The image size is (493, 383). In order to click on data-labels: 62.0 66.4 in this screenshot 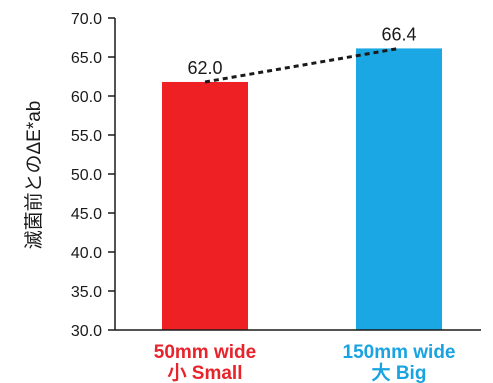, I will do `click(301, 51)`.